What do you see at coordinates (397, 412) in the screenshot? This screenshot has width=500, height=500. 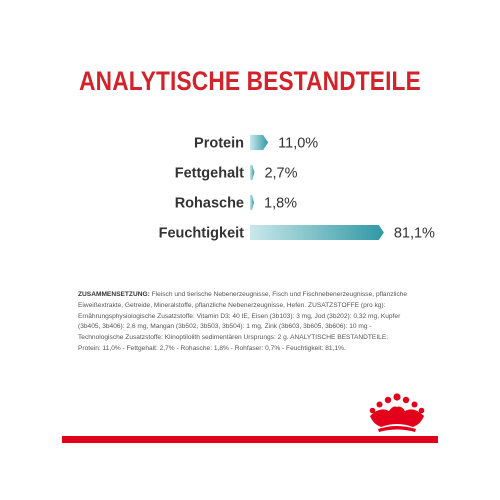 I see `royal-canin-crown-icon` at bounding box center [397, 412].